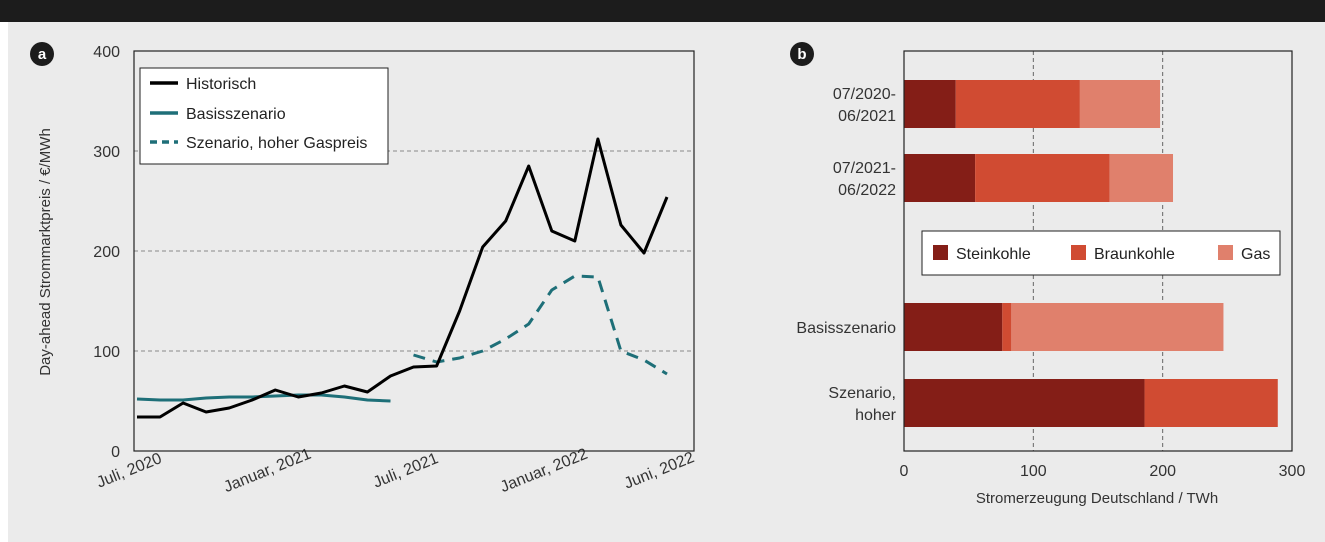 The height and width of the screenshot is (542, 1325). What do you see at coordinates (106, 52) in the screenshot?
I see `panel-a-y-tick-label: 400` at bounding box center [106, 52].